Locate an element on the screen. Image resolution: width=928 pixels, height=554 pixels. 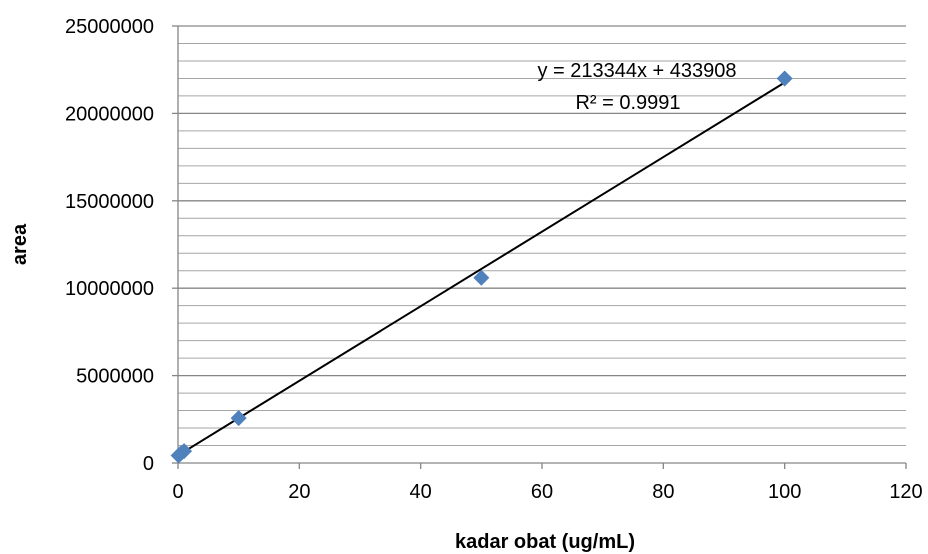
x-tick-label: 60 is located at coordinates (542, 492).